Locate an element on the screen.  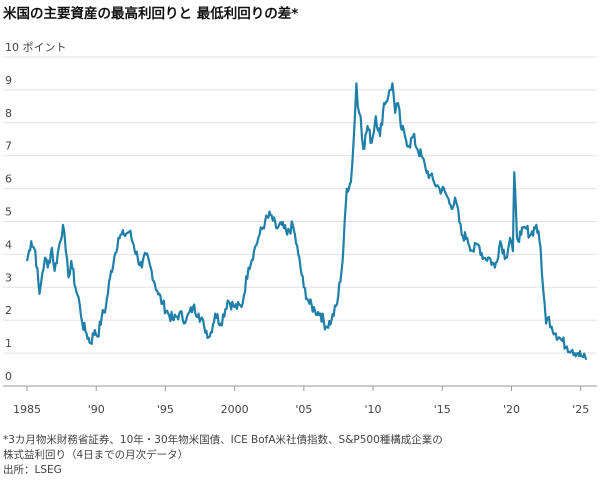
x-tick-label: '05 is located at coordinates (303, 409).